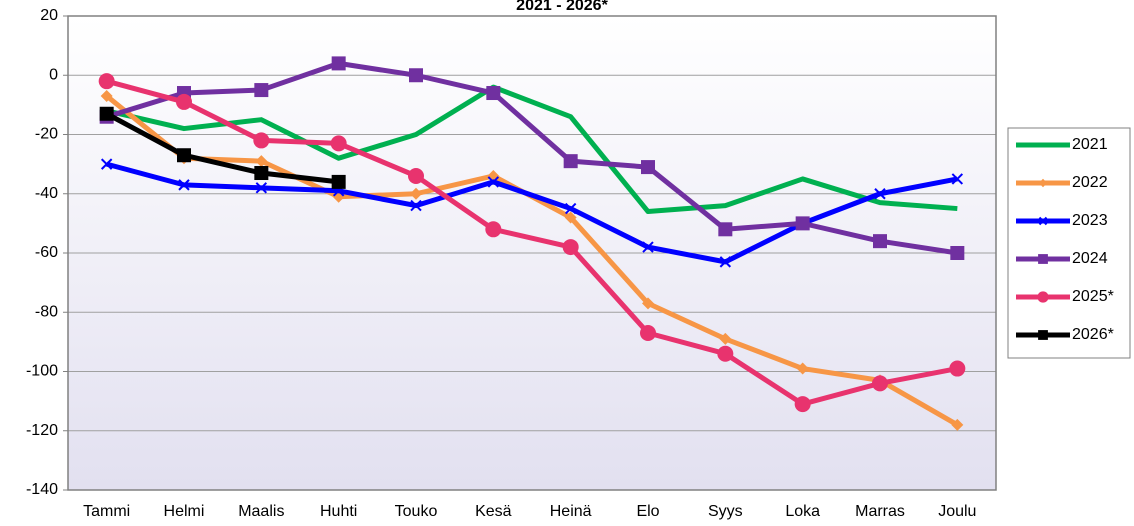  Describe the element at coordinates (42, 489) in the screenshot. I see `y-tick-label: -140` at that location.